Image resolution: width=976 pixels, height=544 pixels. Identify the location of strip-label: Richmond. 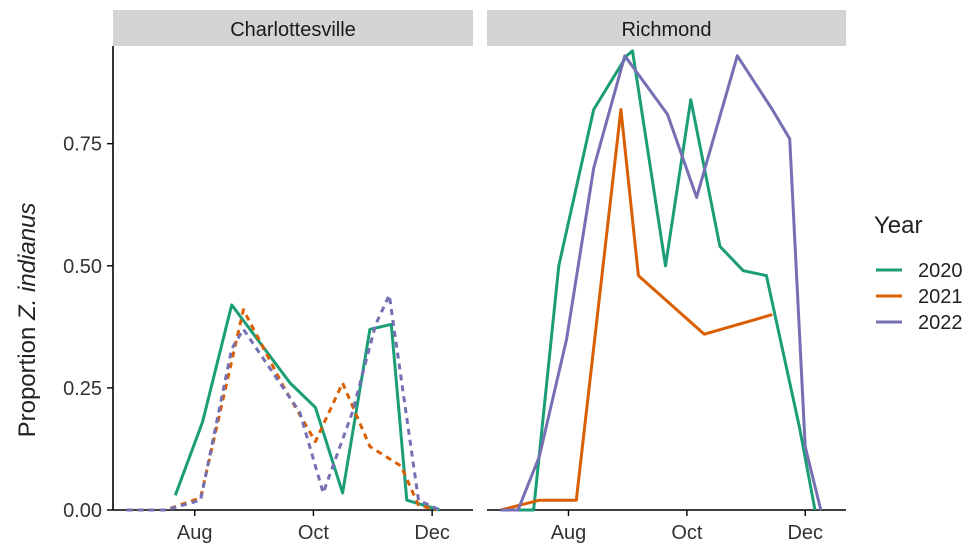
(666, 30).